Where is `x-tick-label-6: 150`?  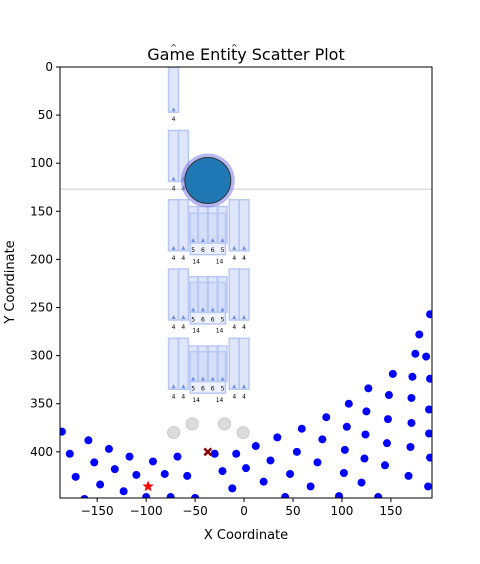
x-tick-label-6: 150 is located at coordinates (390, 511).